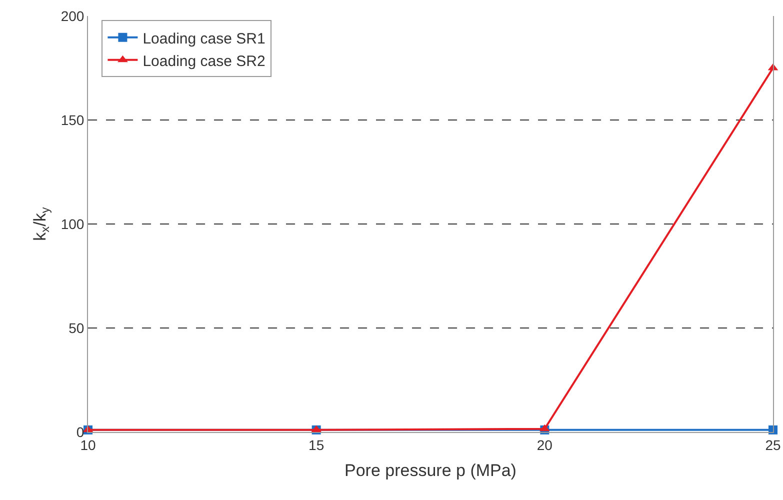 This screenshot has height=500, width=783. What do you see at coordinates (76, 328) in the screenshot?
I see `y-tick-label: 50` at bounding box center [76, 328].